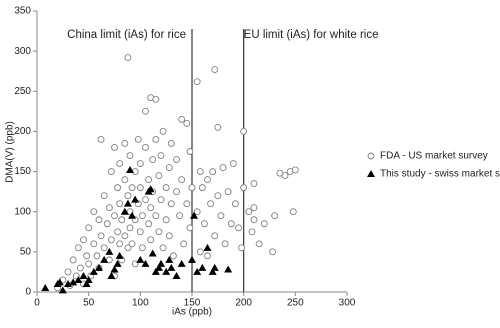 This screenshot has height=328, width=500. What do you see at coordinates (434, 156) in the screenshot?
I see `legend-label: FDA - US market survey` at bounding box center [434, 156].